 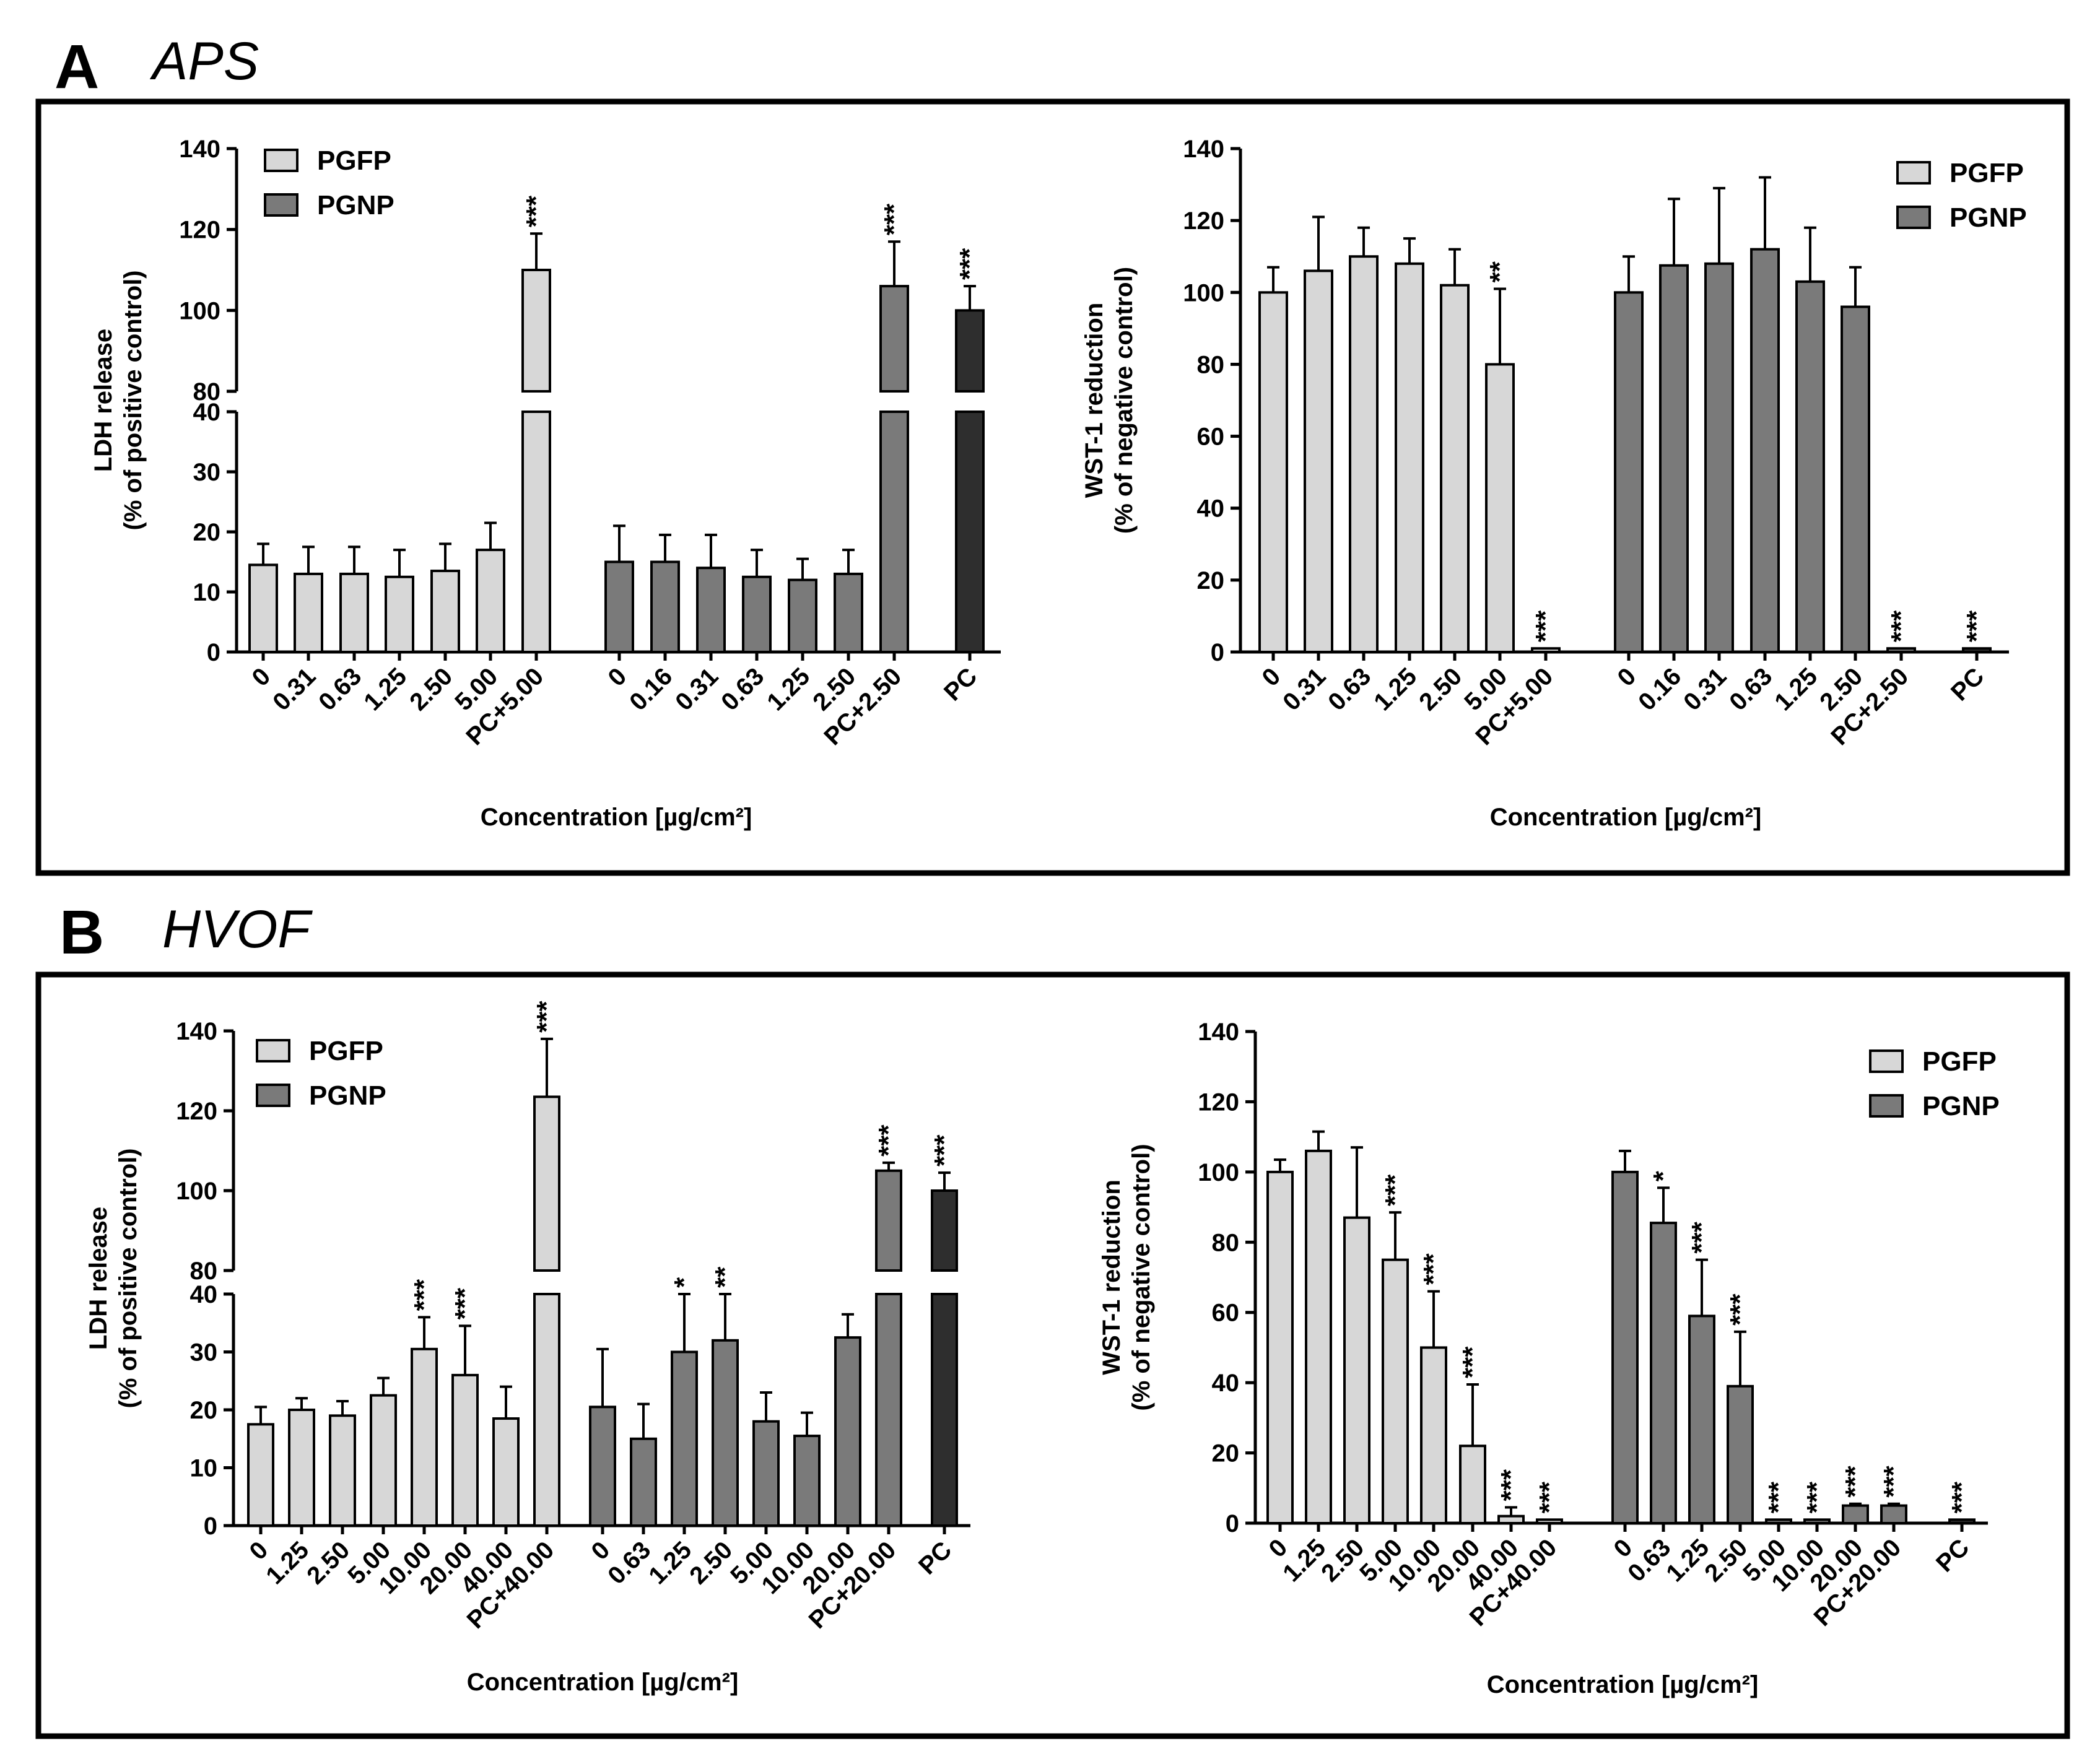 What do you see at coordinates (76, 67) in the screenshot?
I see `panel-a-letter: A` at bounding box center [76, 67].